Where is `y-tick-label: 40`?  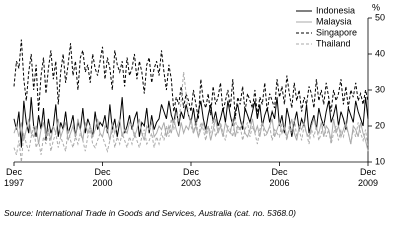 y-tick-label: 40 is located at coordinates (380, 53).